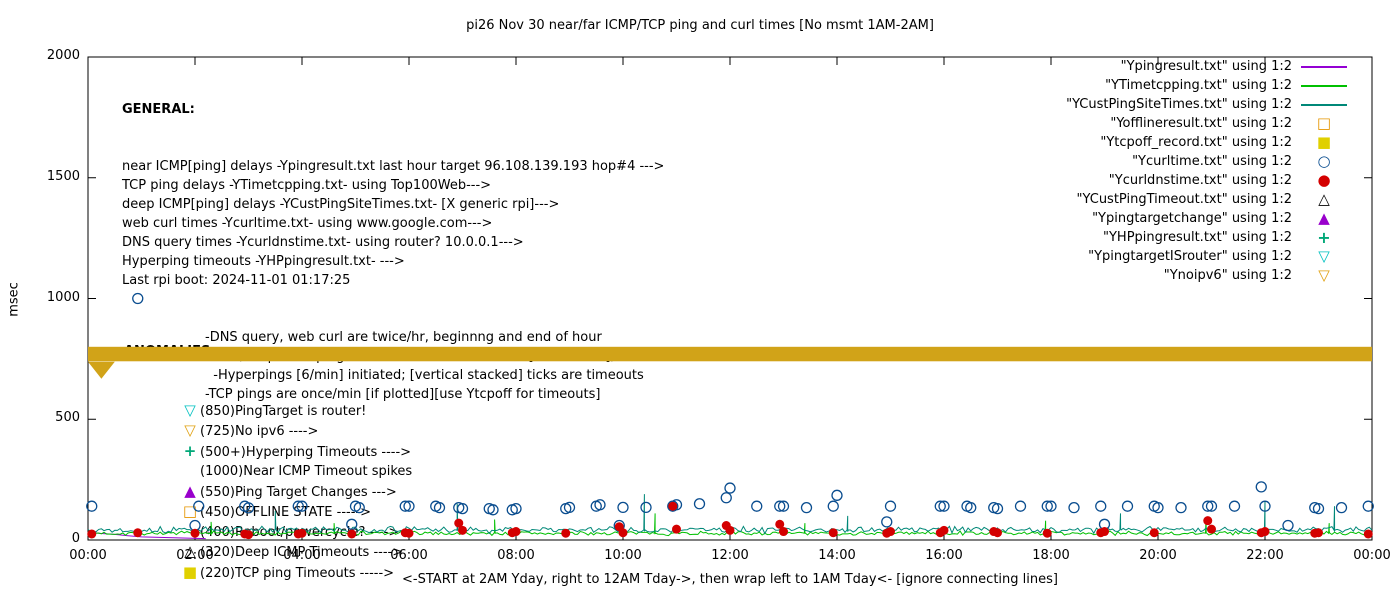 The image size is (1400, 600). What do you see at coordinates (1192, 218) in the screenshot?
I see `legend-item-label: "Ypingtargetchange" using 1:2` at bounding box center [1192, 218].